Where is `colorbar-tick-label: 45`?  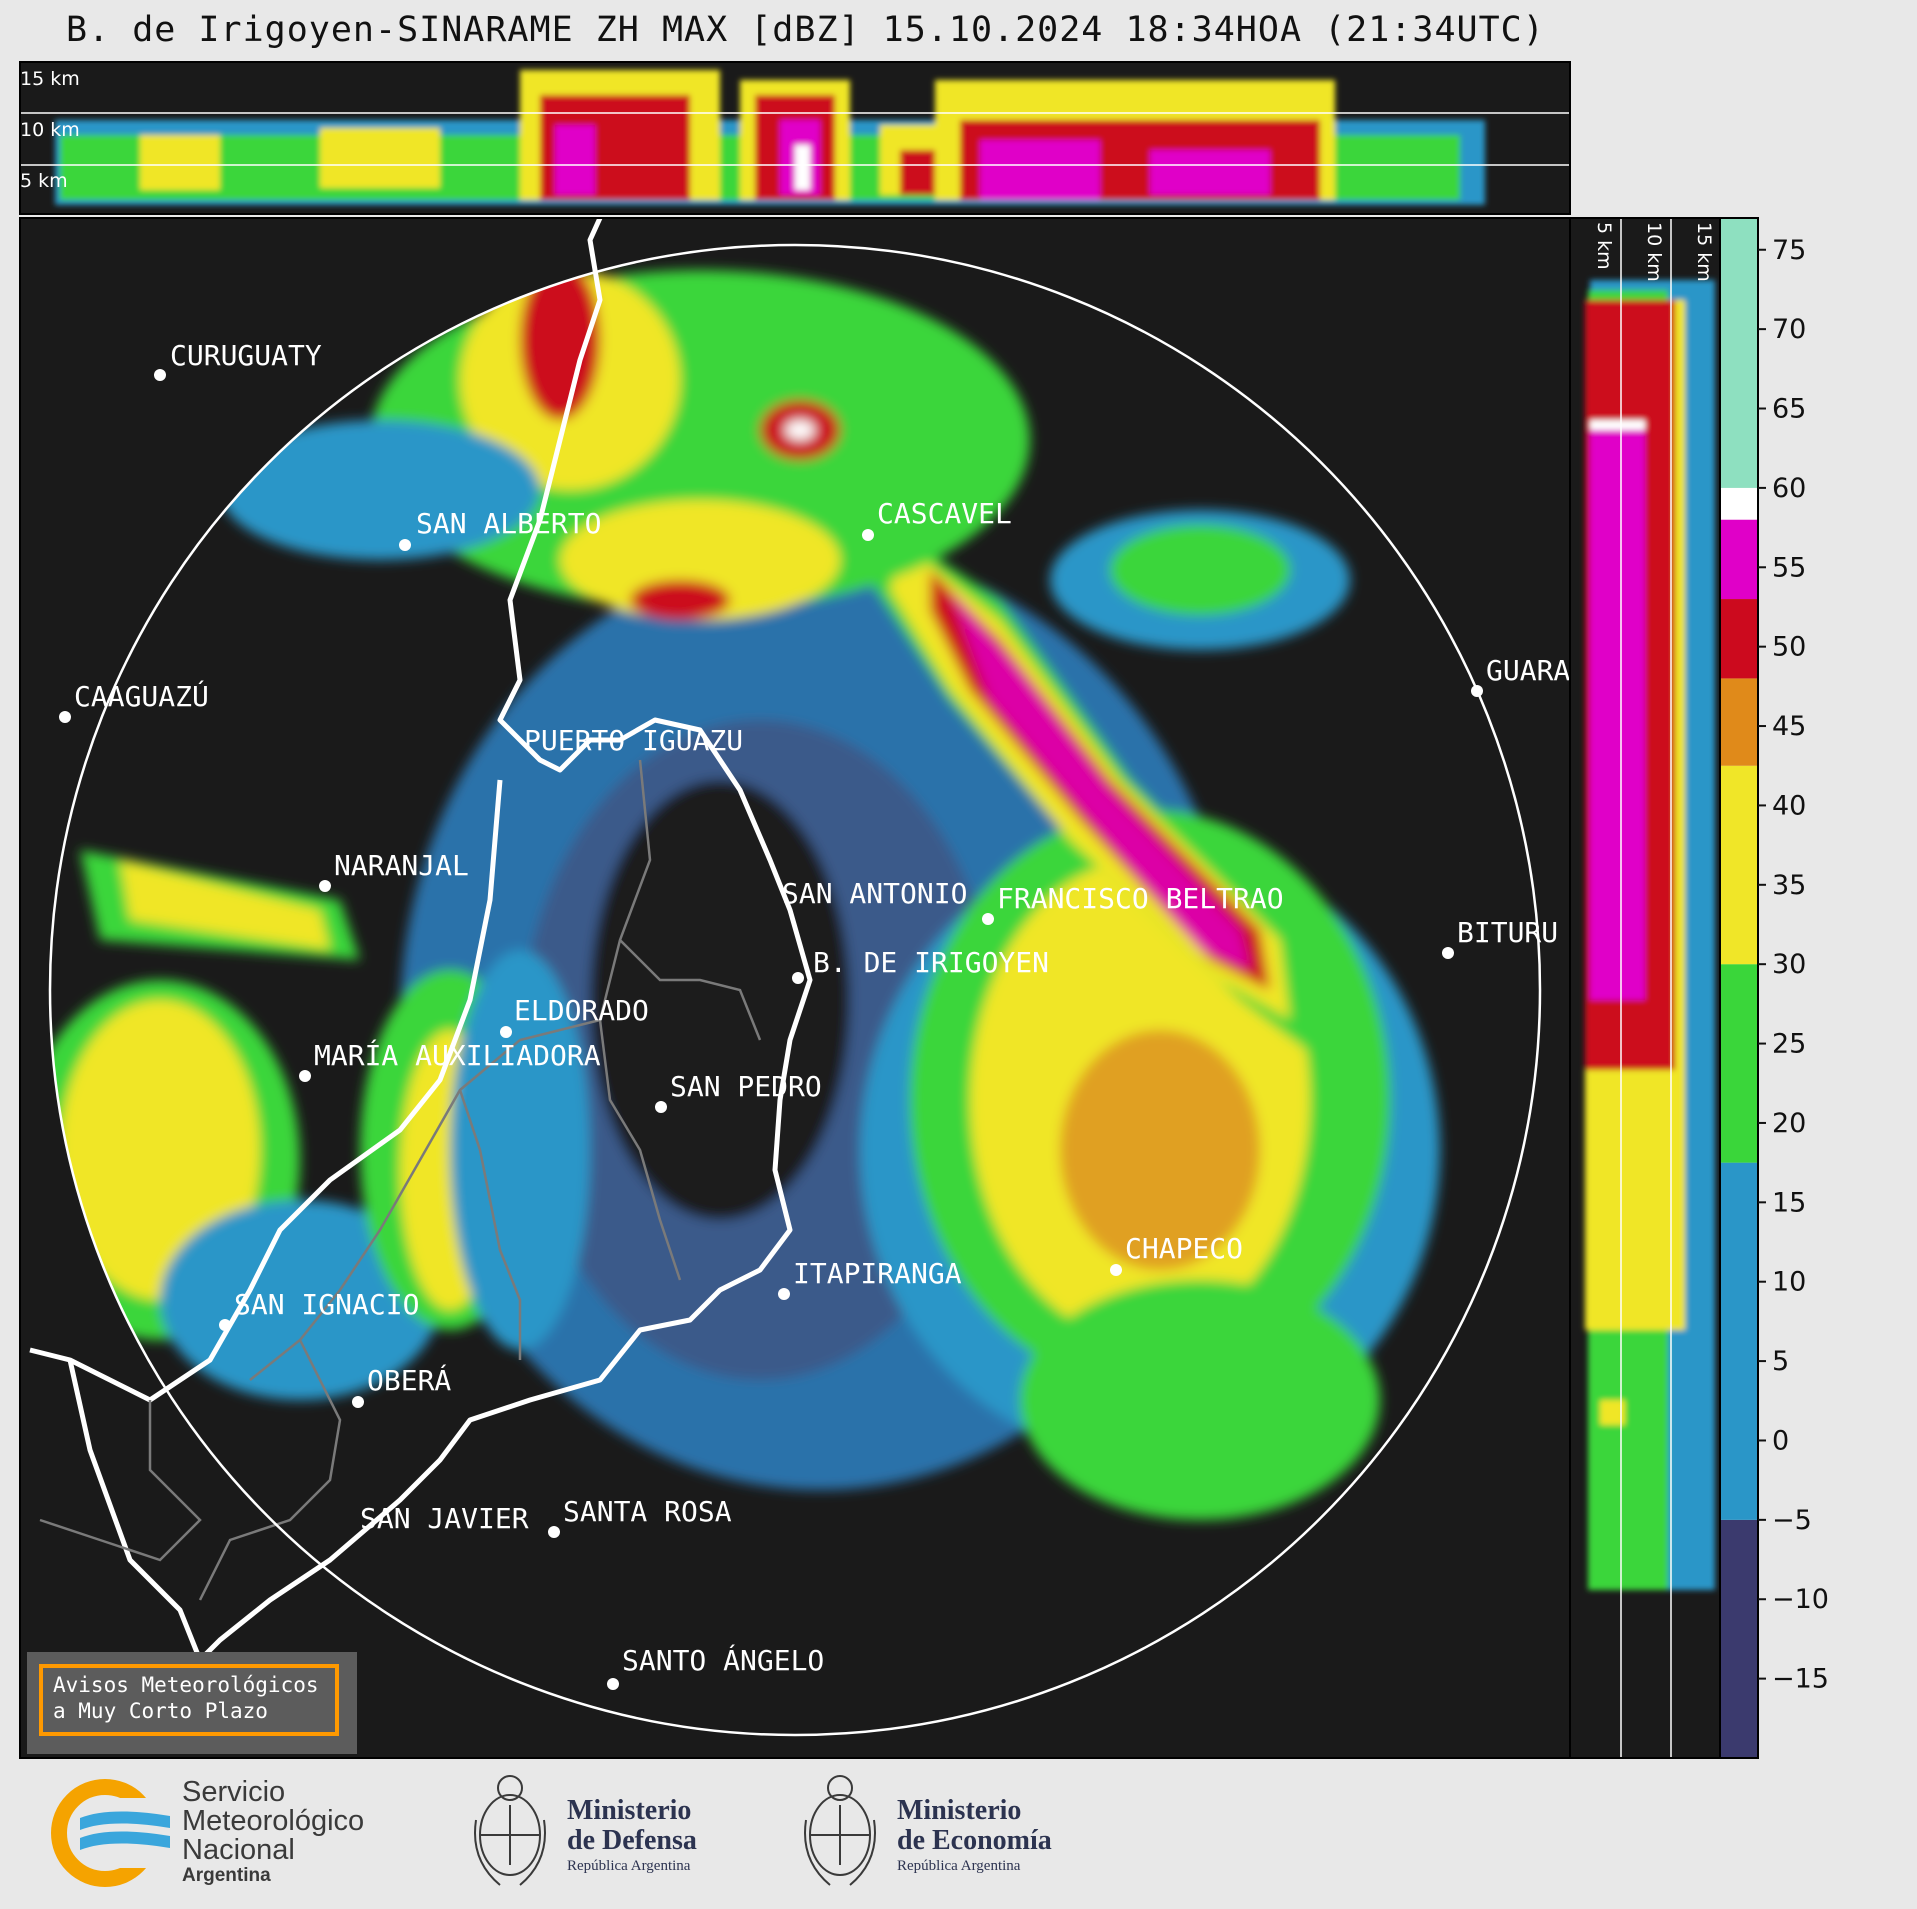
colorbar-tick-label: 45 is located at coordinates (1789, 726).